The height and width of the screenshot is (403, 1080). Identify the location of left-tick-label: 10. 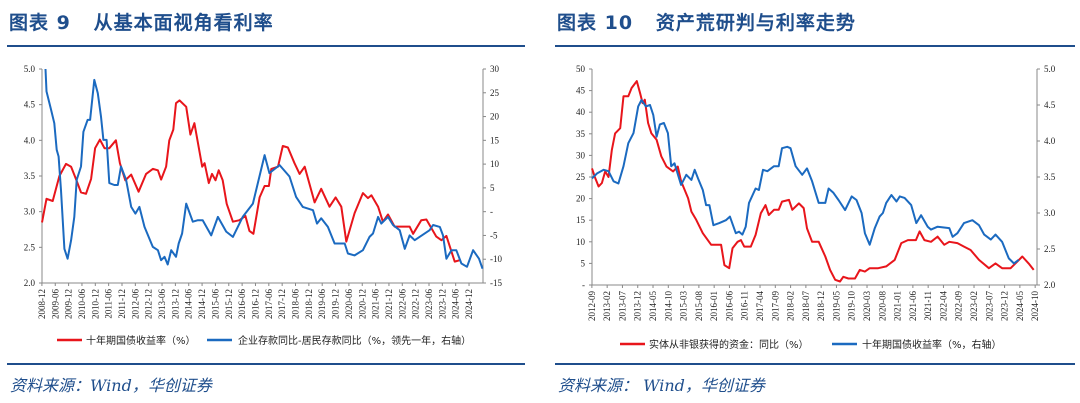
(581, 242).